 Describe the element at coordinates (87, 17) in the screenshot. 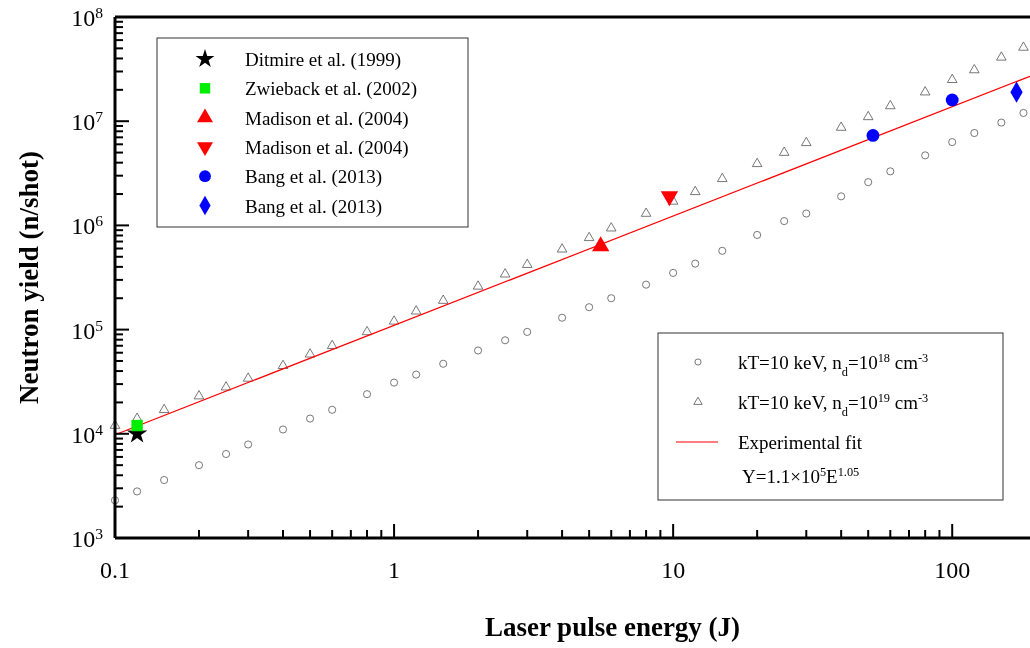

I see `y-tick-label: 10$^{8}$` at that location.